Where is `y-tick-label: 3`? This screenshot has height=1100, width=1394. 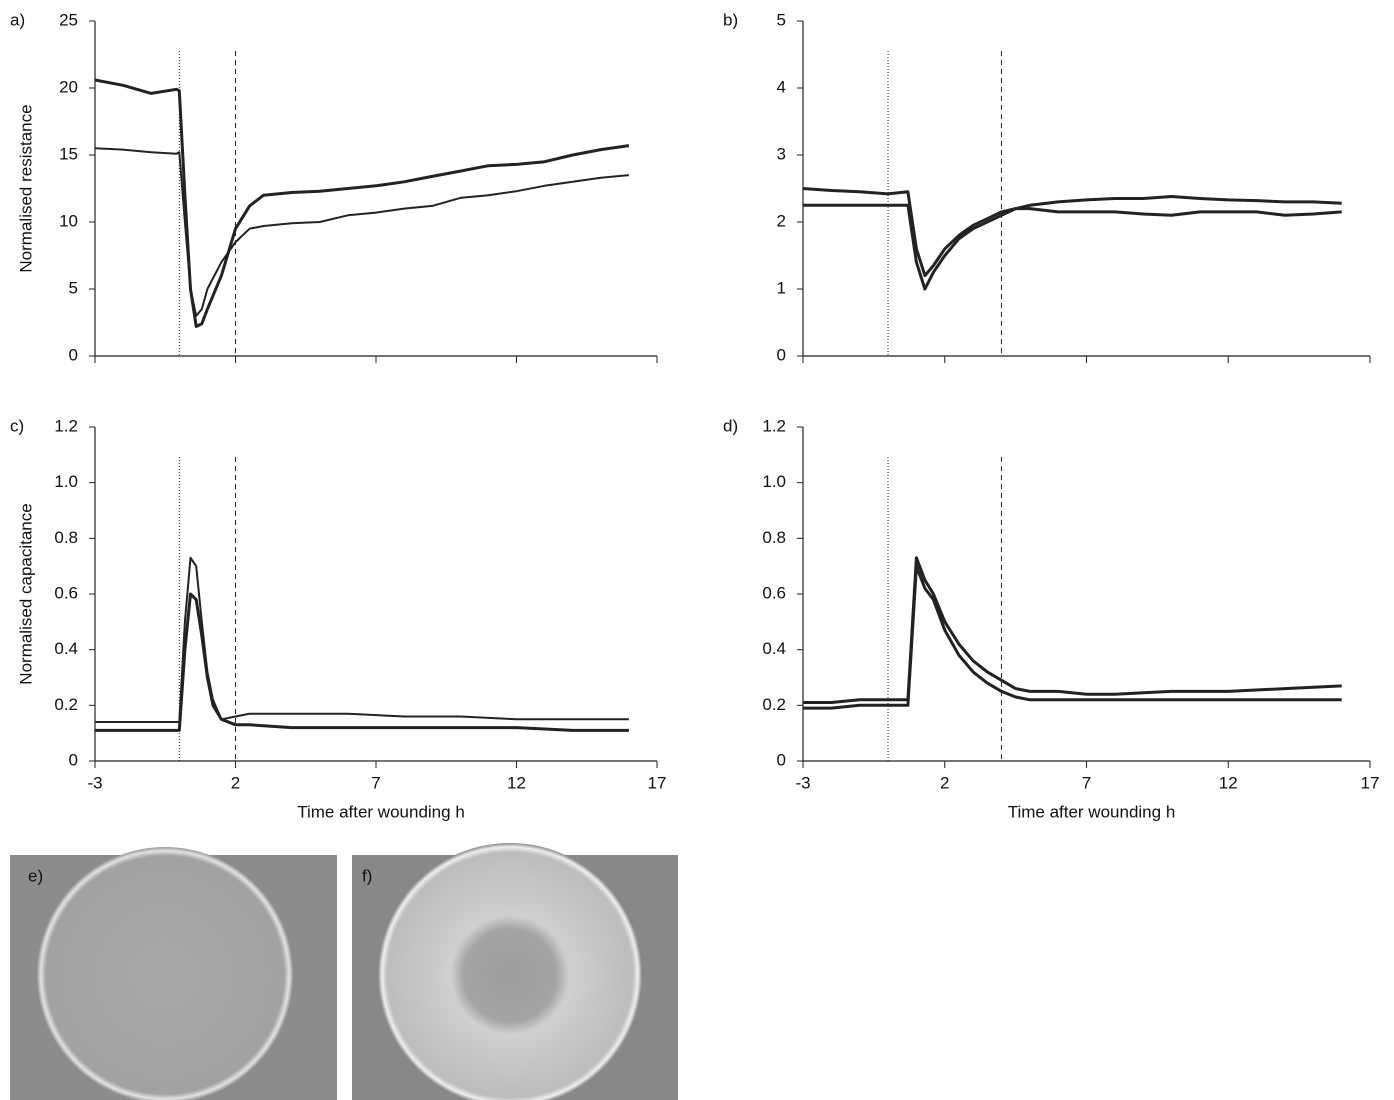 y-tick-label: 3 is located at coordinates (781, 153).